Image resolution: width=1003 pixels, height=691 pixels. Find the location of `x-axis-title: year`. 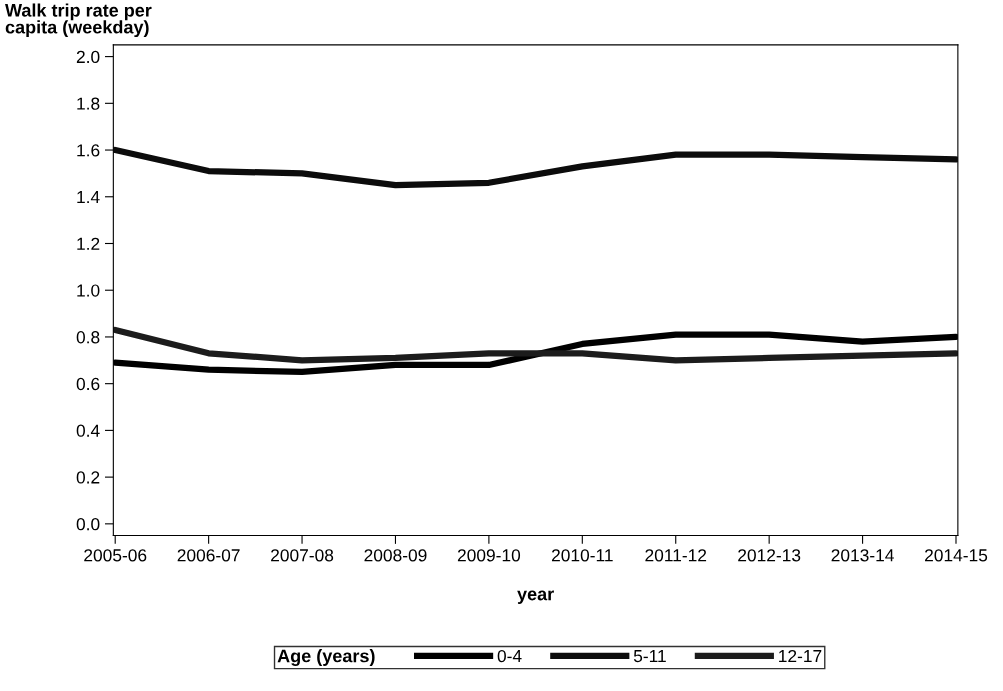

x-axis-title: year is located at coordinates (535, 597).